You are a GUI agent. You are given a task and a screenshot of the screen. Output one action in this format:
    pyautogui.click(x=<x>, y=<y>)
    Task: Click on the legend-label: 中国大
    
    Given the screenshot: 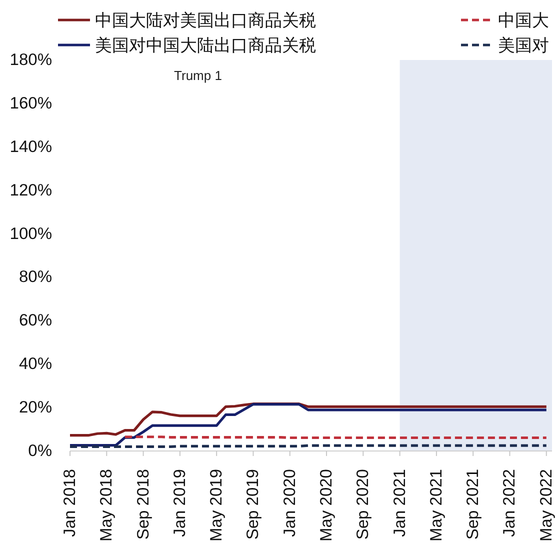 What is the action you would take?
    pyautogui.click(x=523, y=20)
    